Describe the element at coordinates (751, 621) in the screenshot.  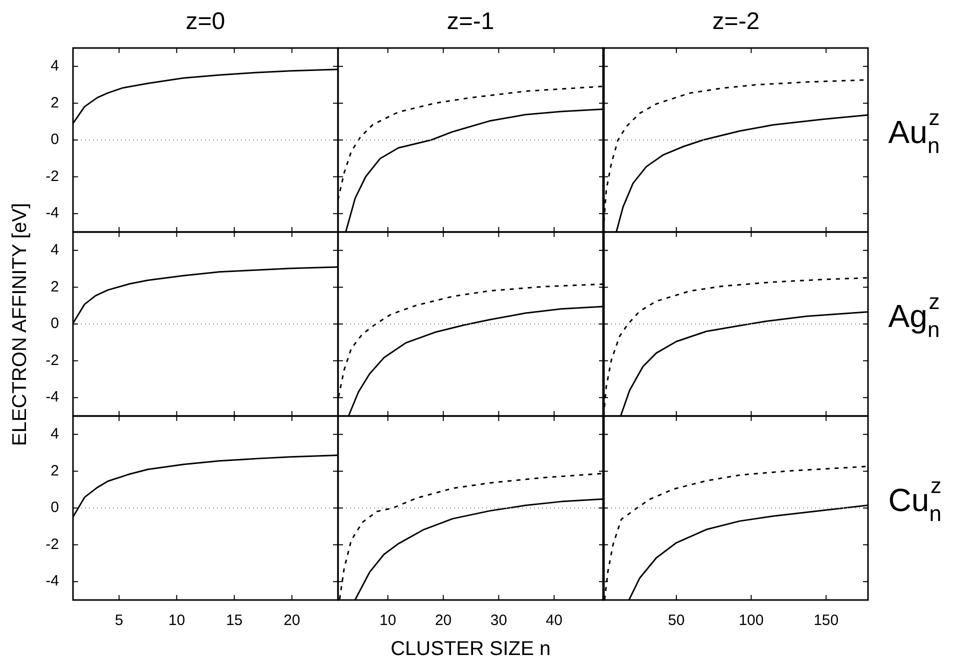
I see `x-tick-label: 100` at that location.